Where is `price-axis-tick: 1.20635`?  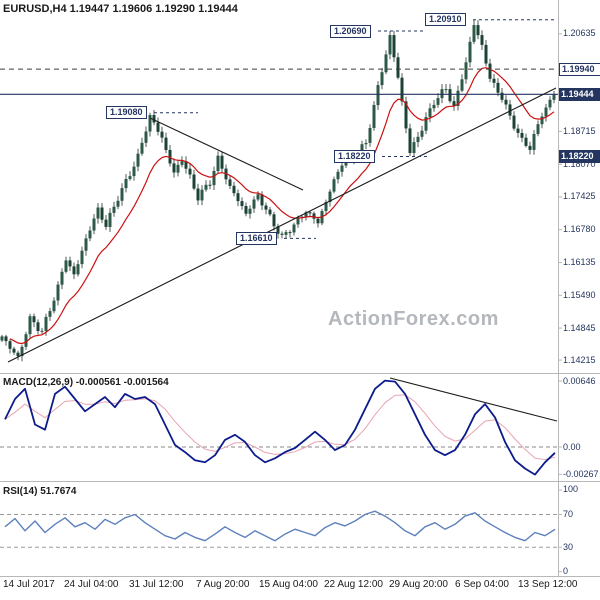
price-axis-tick: 1.20635 is located at coordinates (579, 33).